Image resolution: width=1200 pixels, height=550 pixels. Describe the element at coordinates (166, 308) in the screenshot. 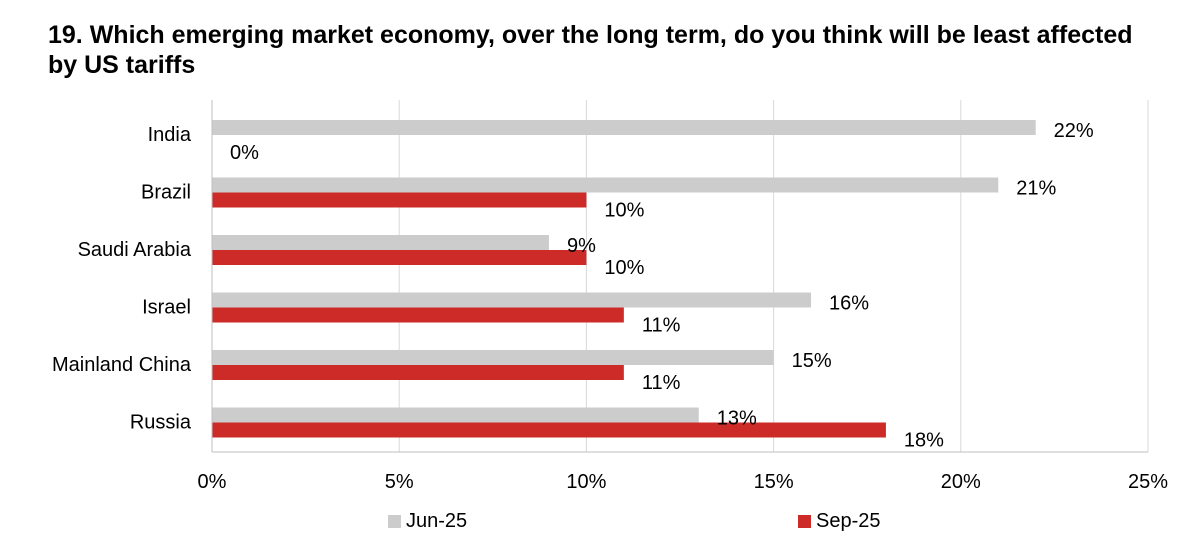

I see `category-label-israel: Israel` at that location.